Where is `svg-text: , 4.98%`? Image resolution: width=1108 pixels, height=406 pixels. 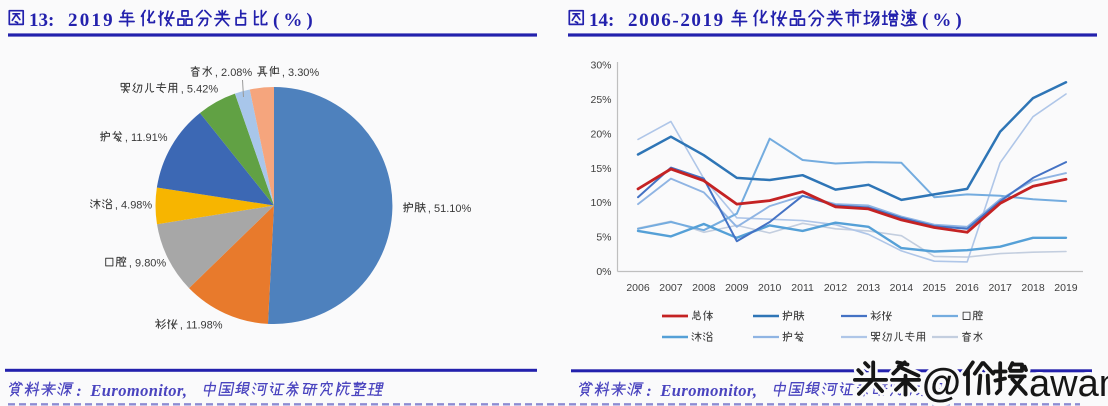 svg-text: , 4.98% is located at coordinates (134, 205).